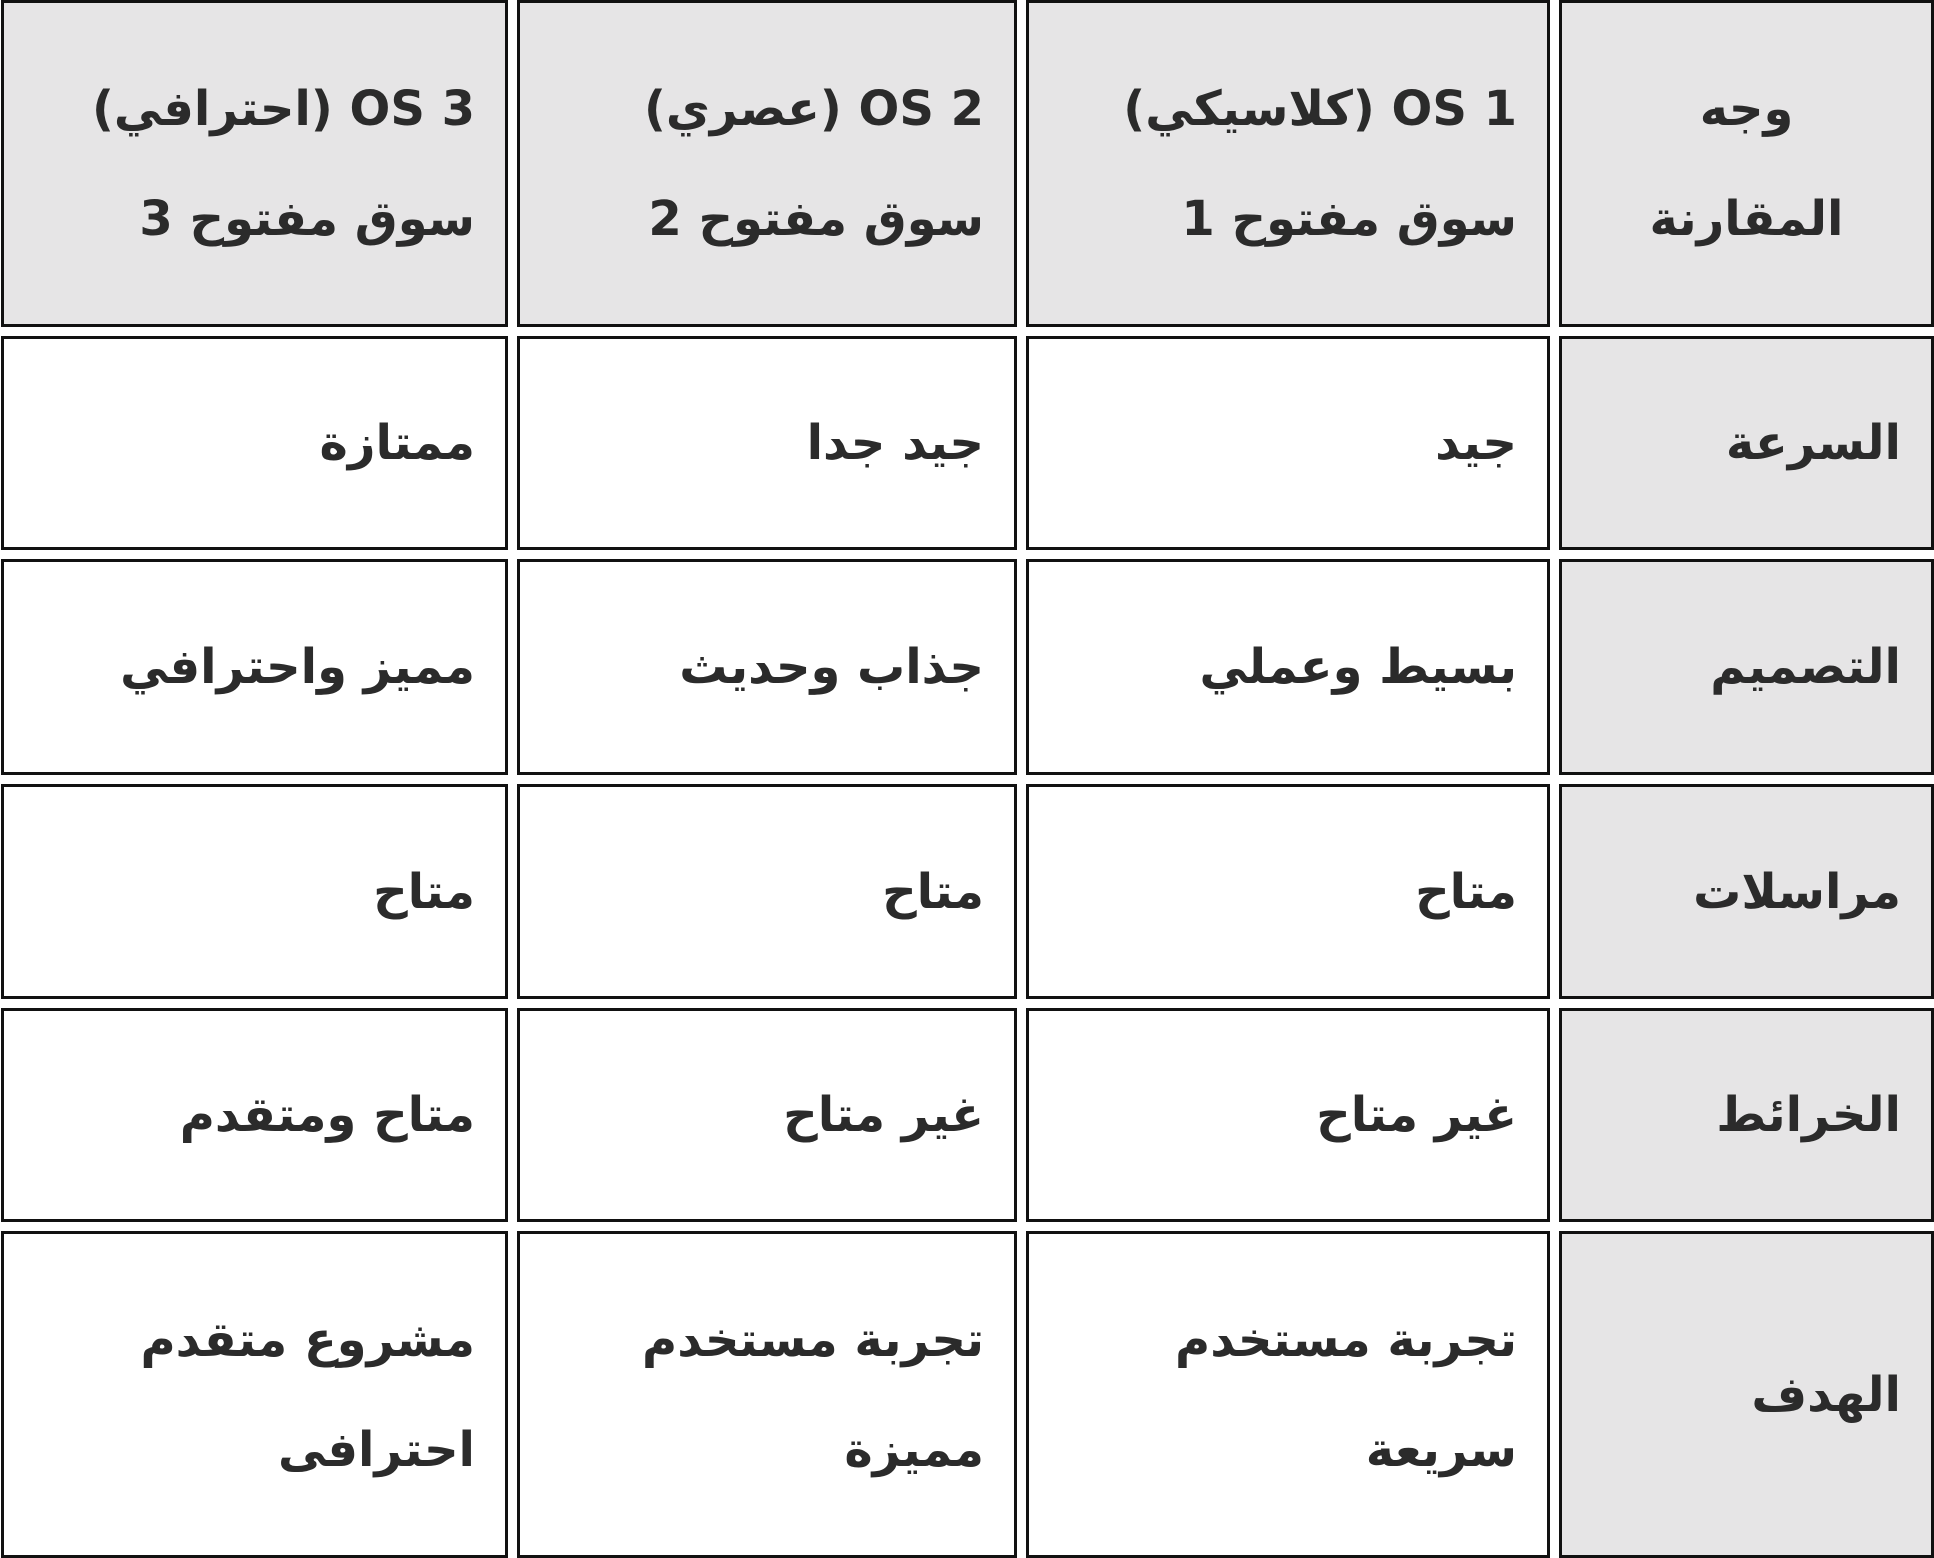 The image size is (1934, 1558). I want to click on header-subtitle: سوق مفتوح 1, so click(1349, 218).